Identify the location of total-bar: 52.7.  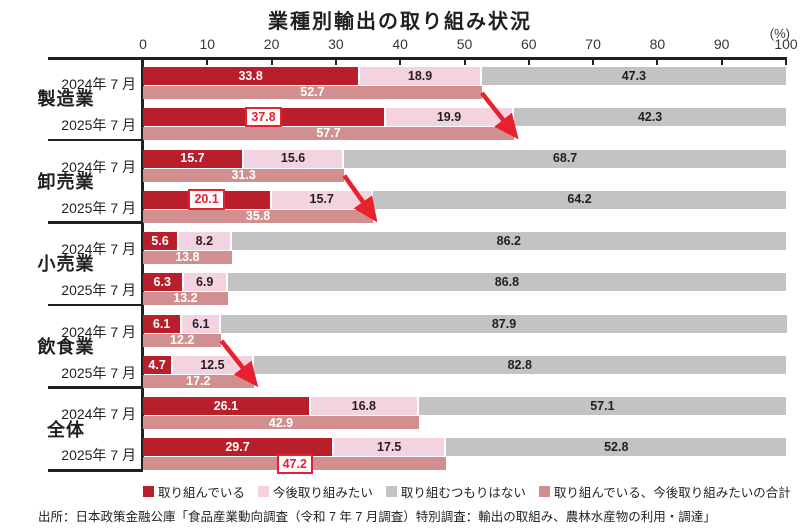
(312, 92).